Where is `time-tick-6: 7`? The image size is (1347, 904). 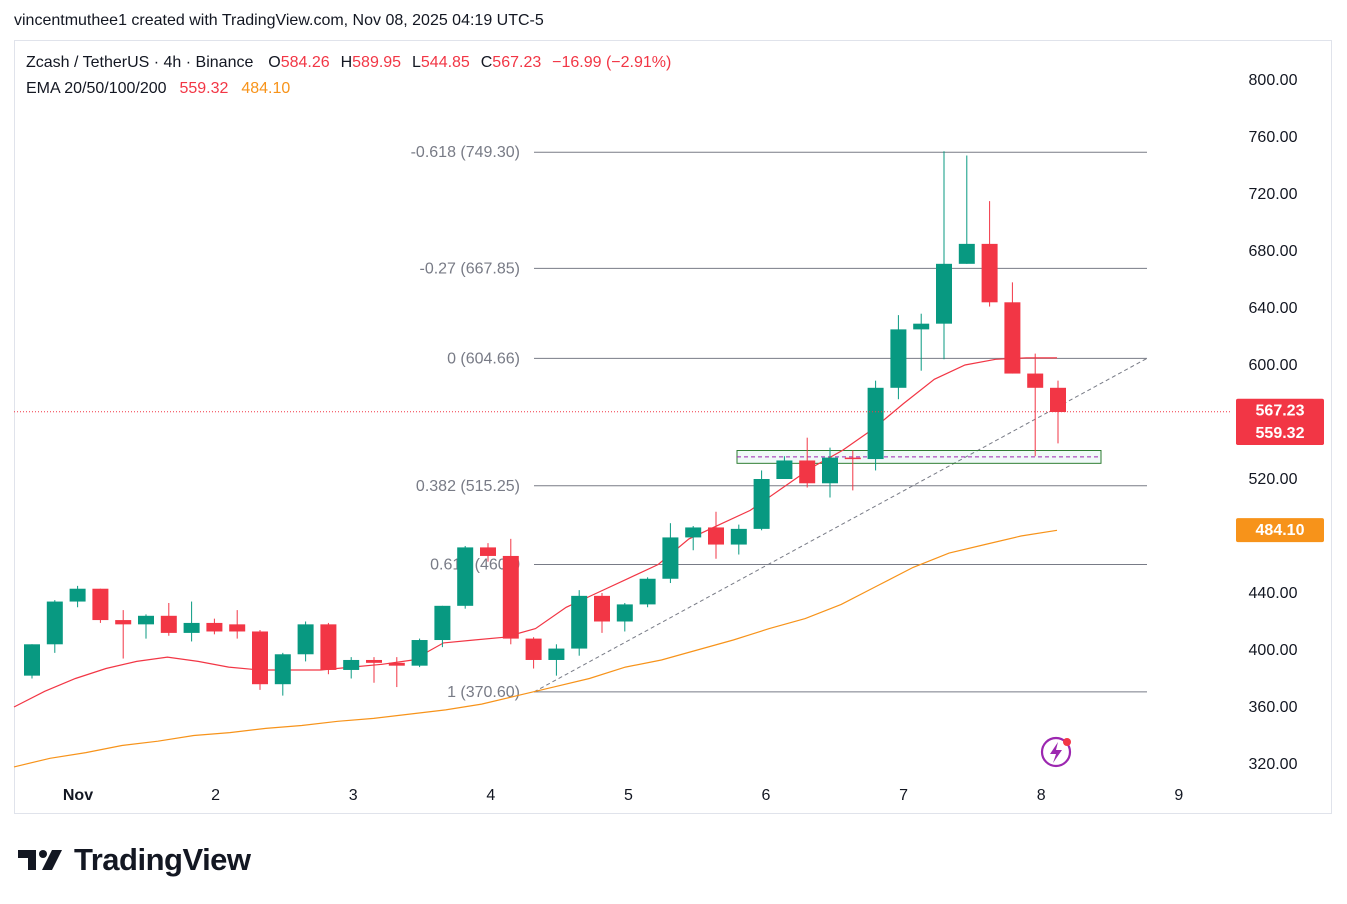
time-tick-6: 7 is located at coordinates (903, 795).